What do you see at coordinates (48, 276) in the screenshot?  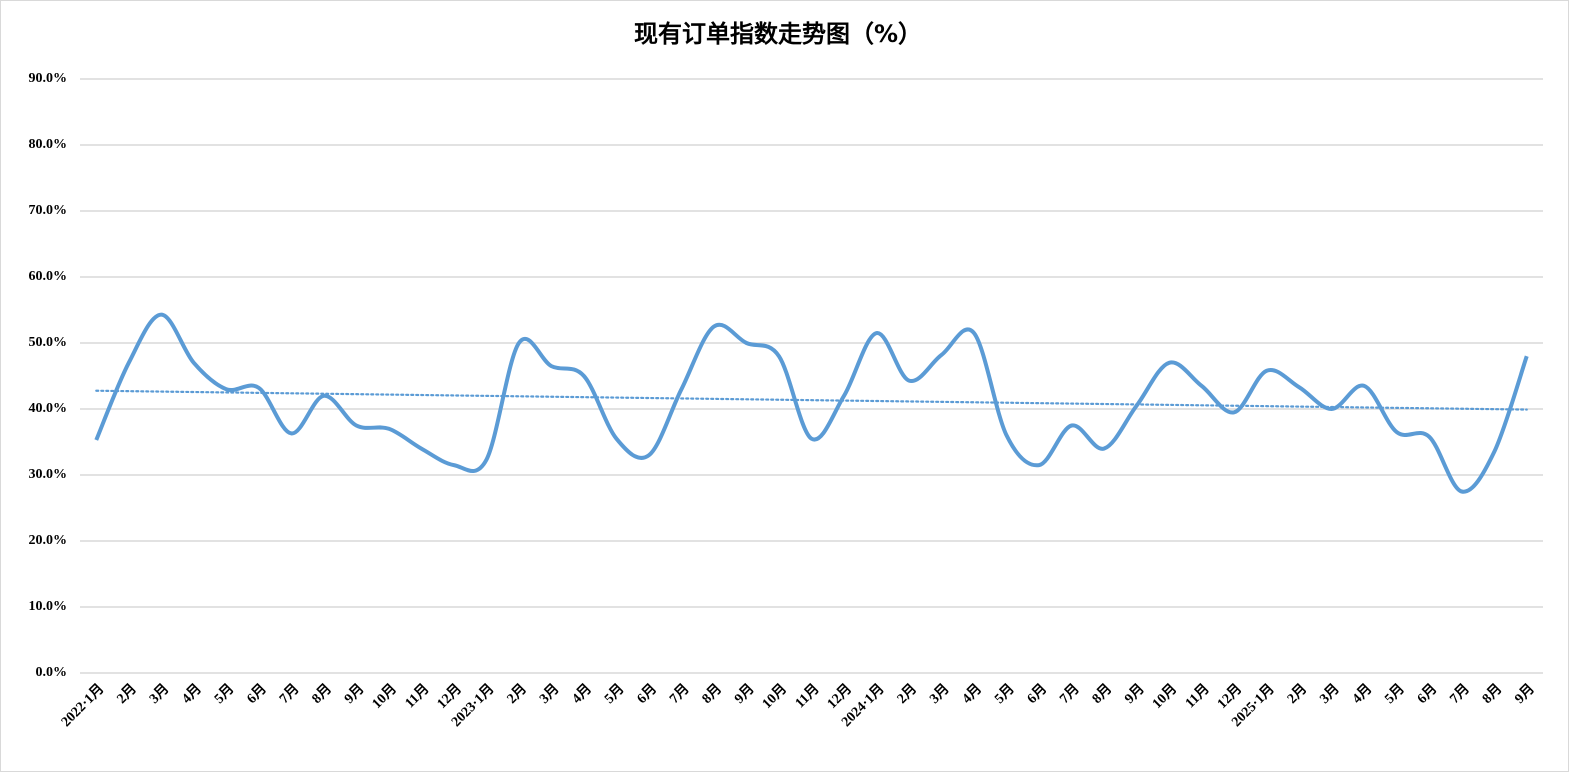 I see `y-tick-label: 60.0%` at bounding box center [48, 276].